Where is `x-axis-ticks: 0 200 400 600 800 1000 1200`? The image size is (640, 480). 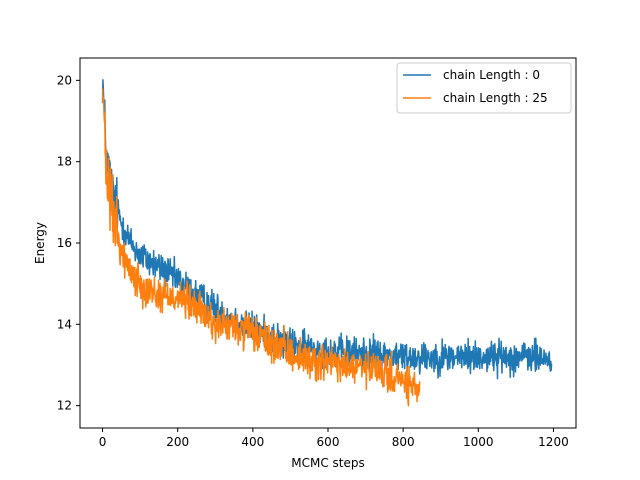
x-axis-ticks: 0 200 400 600 800 1000 1200 is located at coordinates (334, 438).